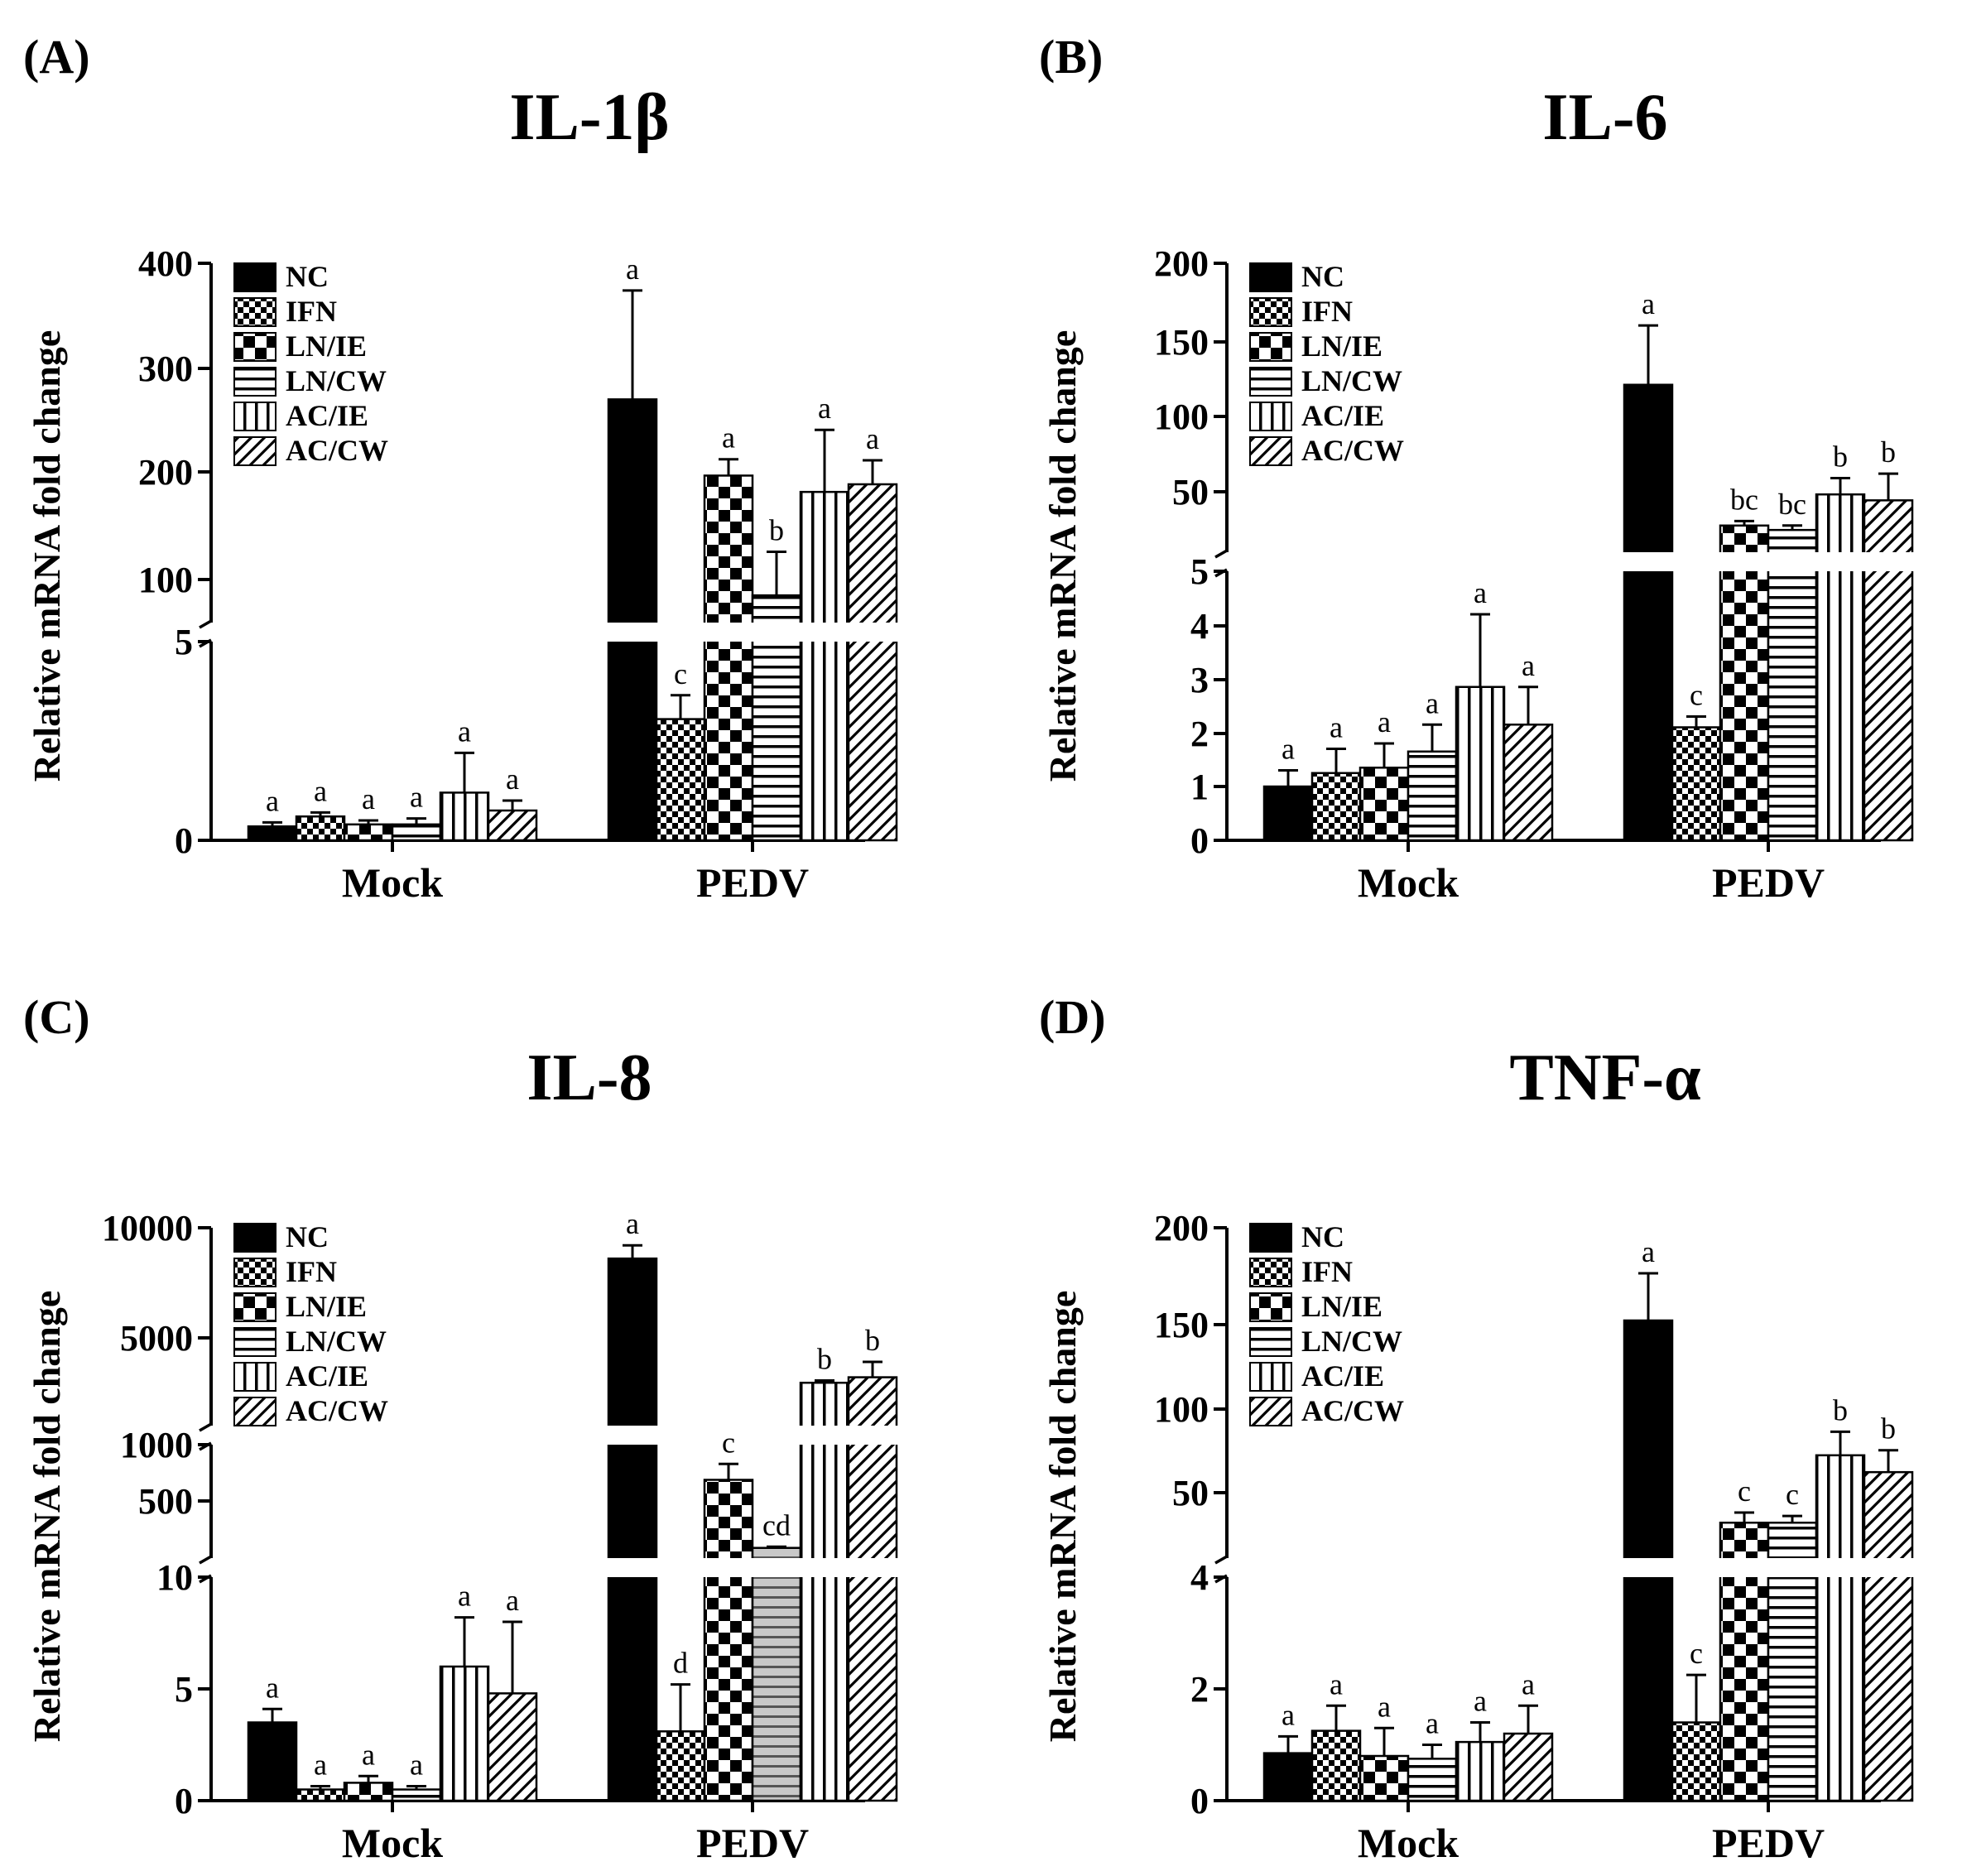 The width and height of the screenshot is (1962, 1876). What do you see at coordinates (1768, 883) in the screenshot?
I see `x-category-label: PEDV` at bounding box center [1768, 883].